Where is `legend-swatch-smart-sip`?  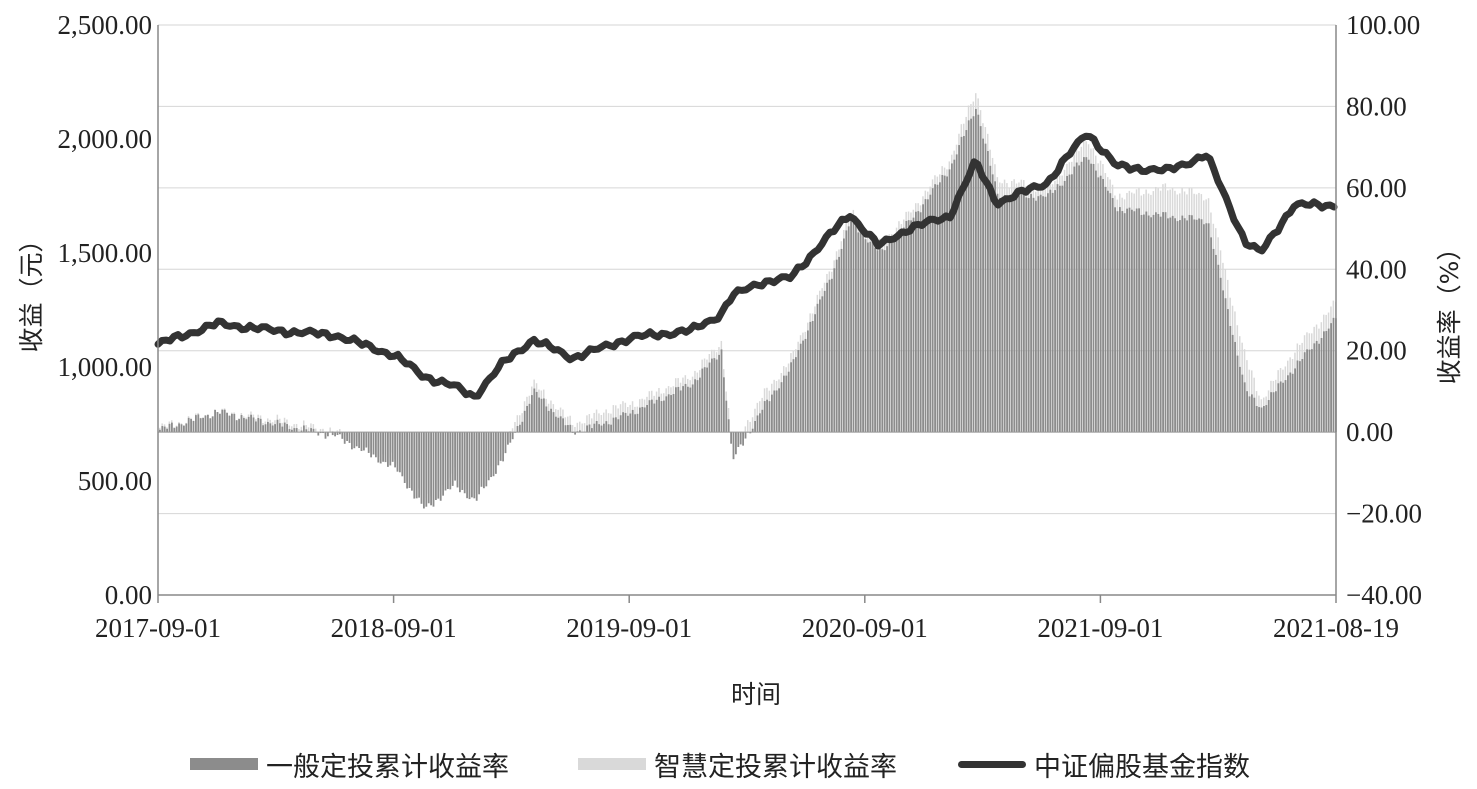
legend-swatch-smart-sip is located at coordinates (612, 764).